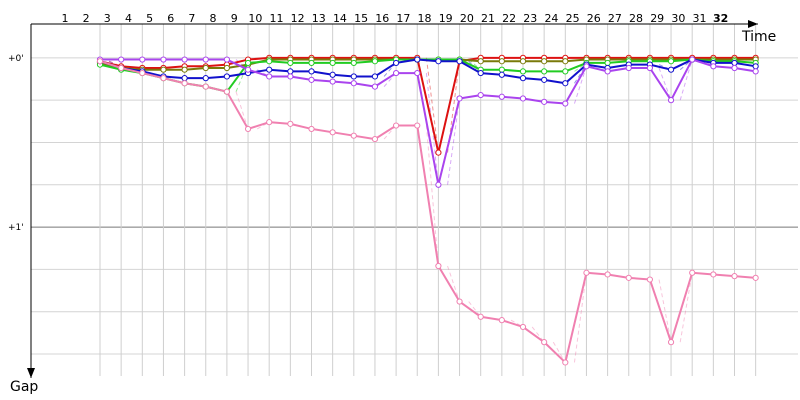 The width and height of the screenshot is (800, 400). I want to click on x-axis-title: Time, so click(758, 37).